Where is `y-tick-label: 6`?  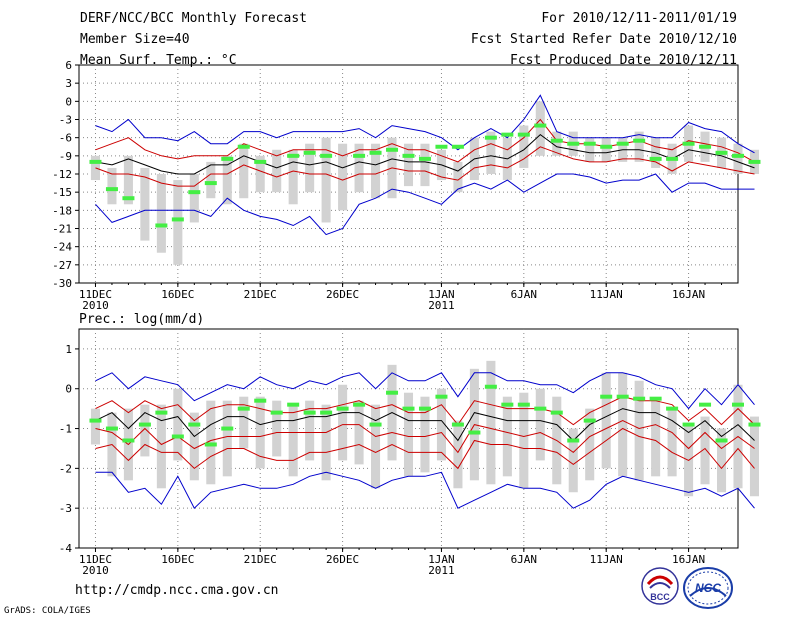 y-tick-label: 6 is located at coordinates (68, 65).